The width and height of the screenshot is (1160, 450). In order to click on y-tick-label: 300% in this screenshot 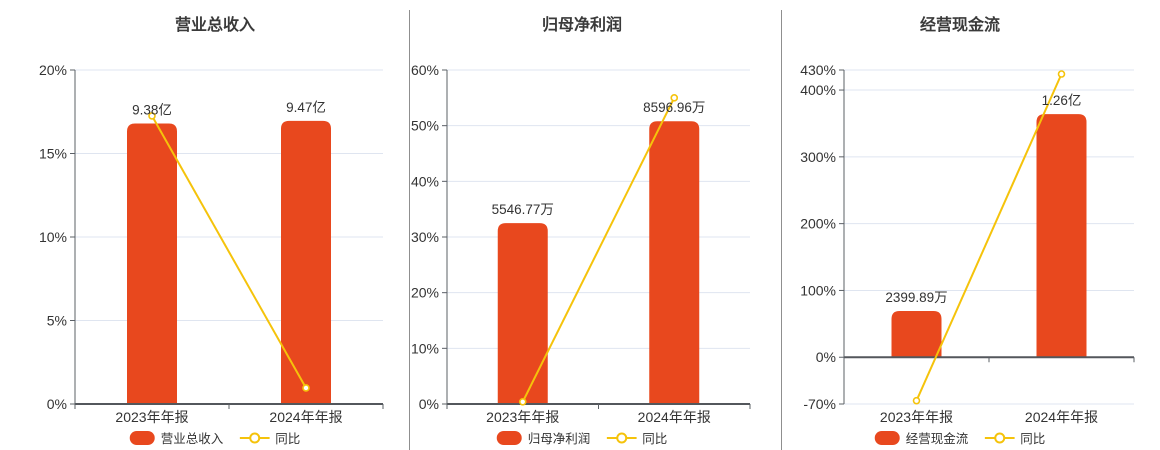, I will do `click(818, 157)`.